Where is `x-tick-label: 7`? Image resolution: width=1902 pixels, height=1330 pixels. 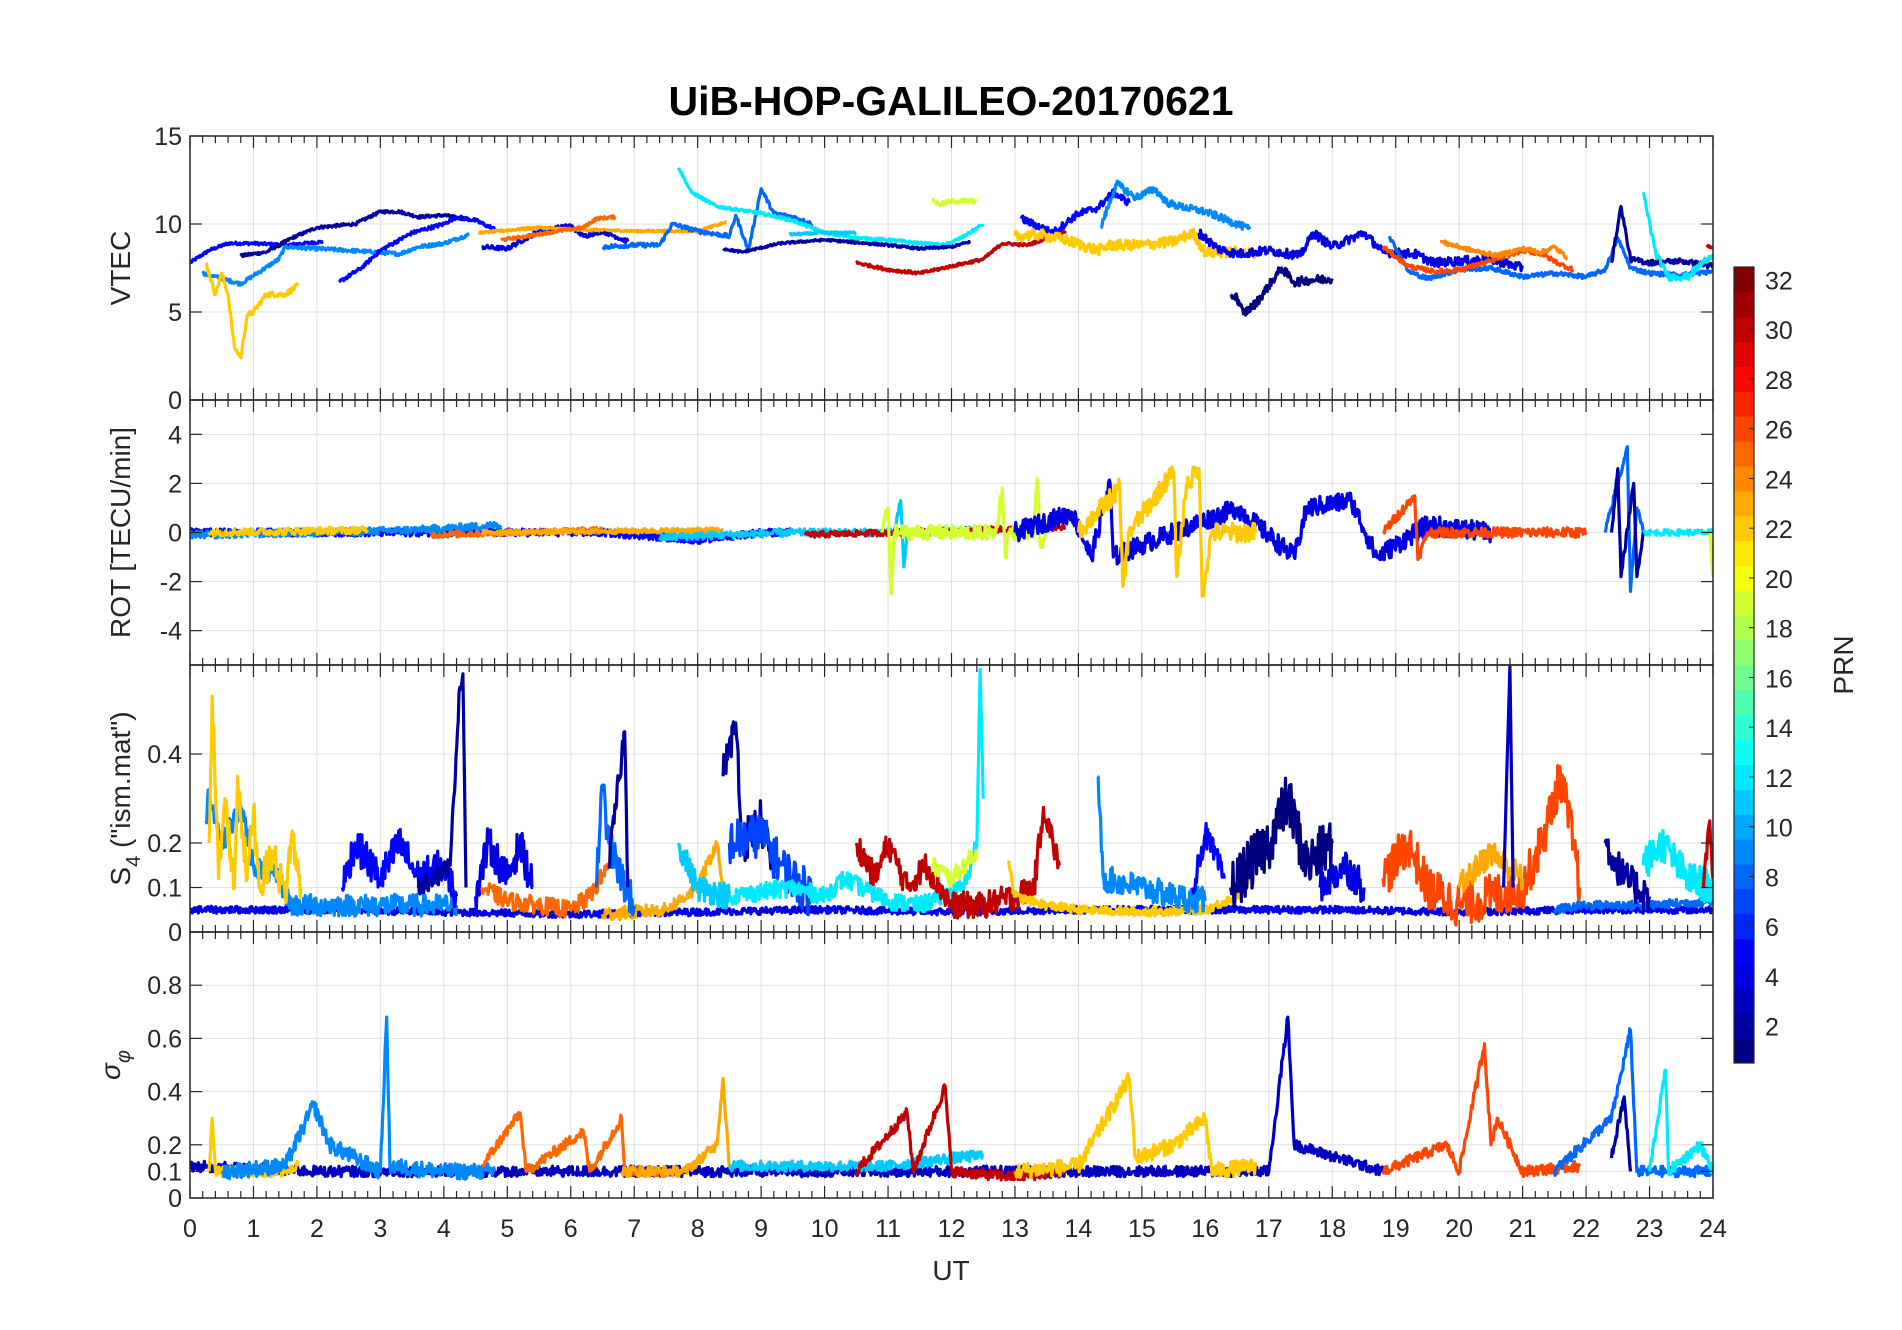 x-tick-label: 7 is located at coordinates (634, 1229).